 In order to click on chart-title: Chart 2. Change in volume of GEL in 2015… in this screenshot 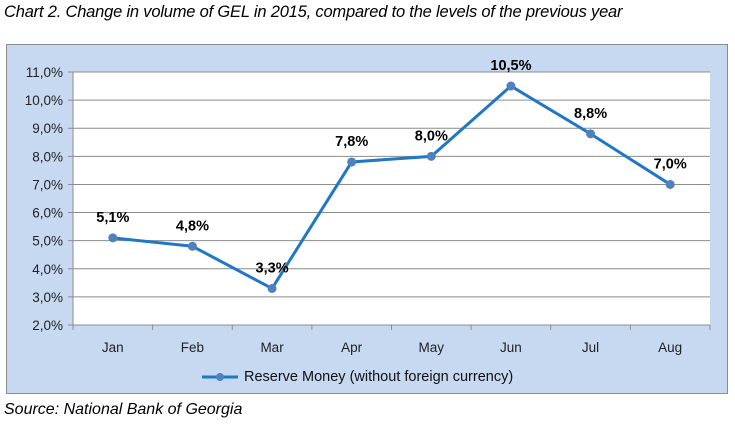, I will do `click(313, 12)`.